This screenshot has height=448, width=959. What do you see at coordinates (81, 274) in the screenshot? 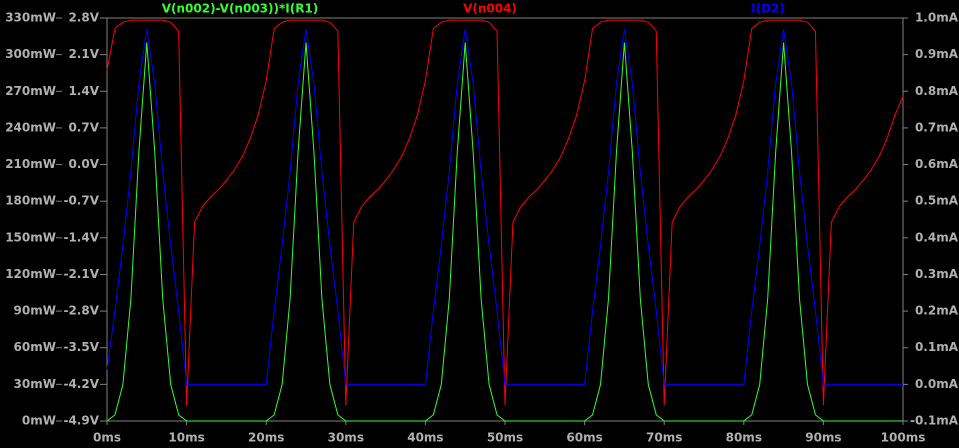
I see `y3-tick-label: -2.1V` at bounding box center [81, 274].